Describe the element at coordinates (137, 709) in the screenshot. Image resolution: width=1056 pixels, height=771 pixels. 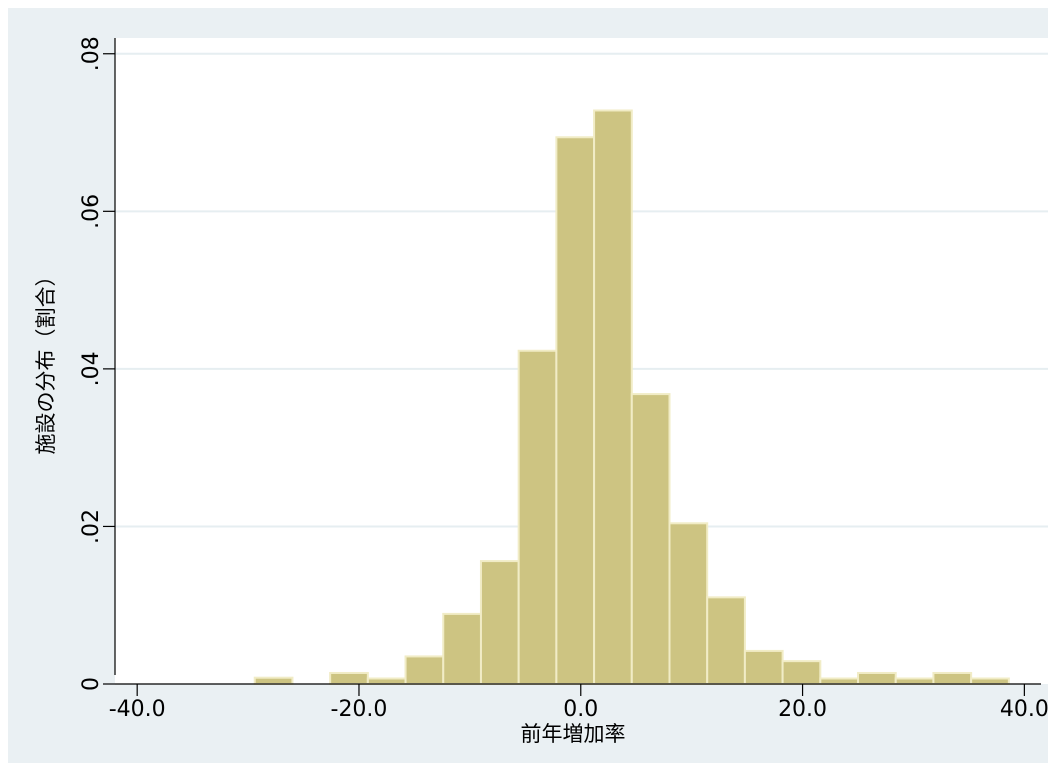
I see `x-tick-label: -40.0` at that location.